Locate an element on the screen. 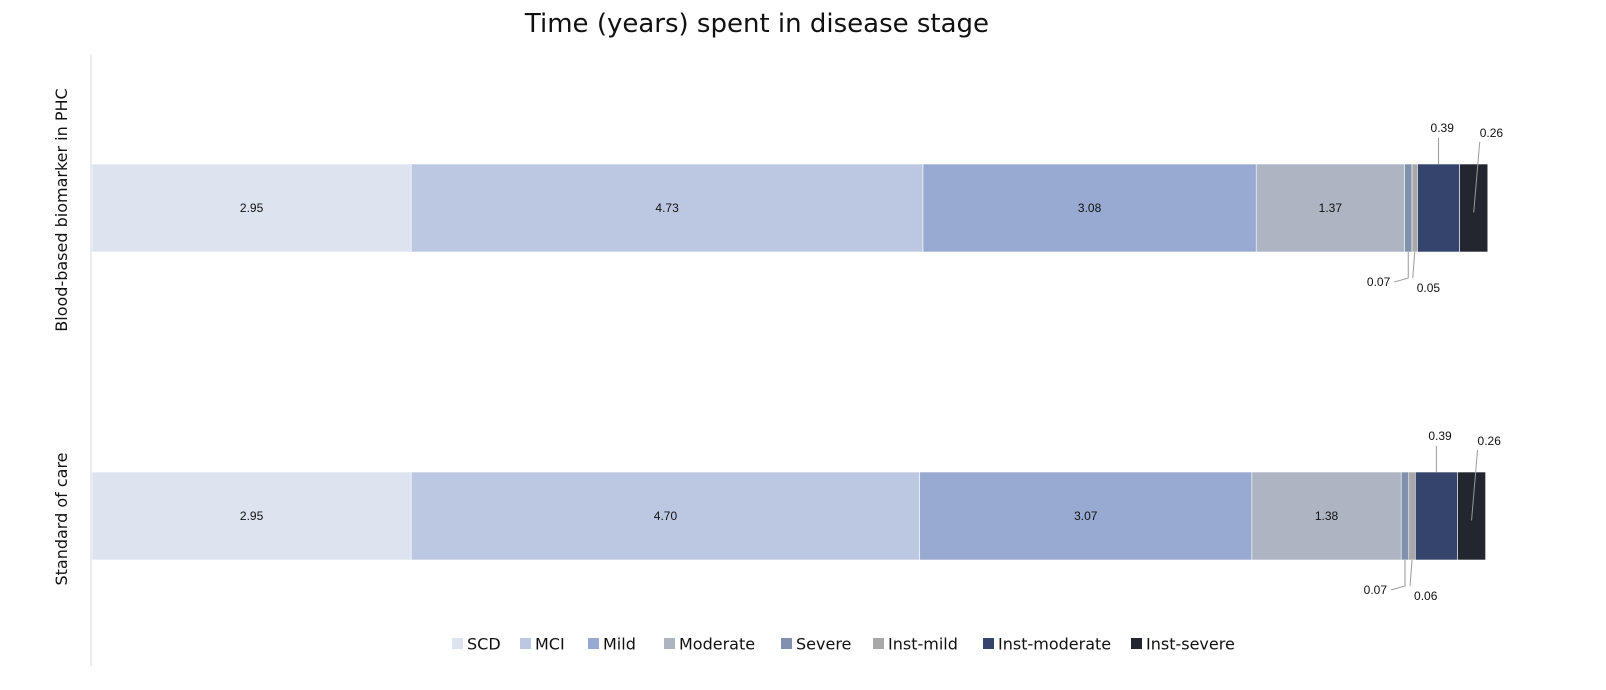  data-label: 1.38 is located at coordinates (1327, 516).